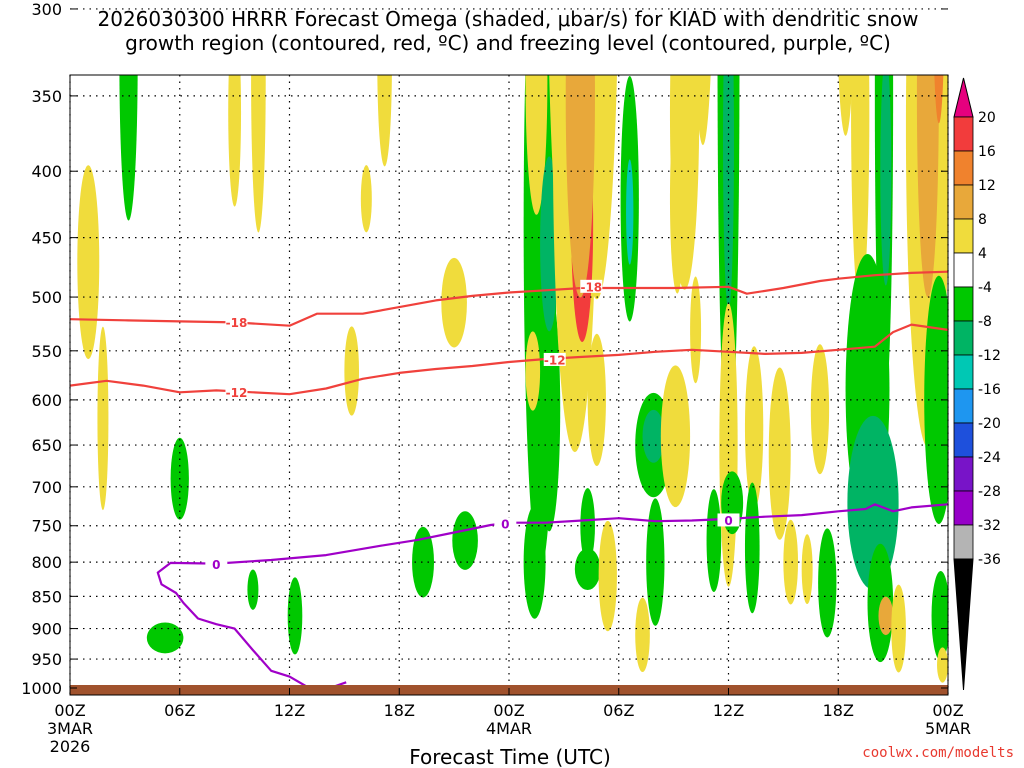 This screenshot has width=1024, height=768. What do you see at coordinates (948, 728) in the screenshot?
I see `x-tick-date: 5MAR` at bounding box center [948, 728].